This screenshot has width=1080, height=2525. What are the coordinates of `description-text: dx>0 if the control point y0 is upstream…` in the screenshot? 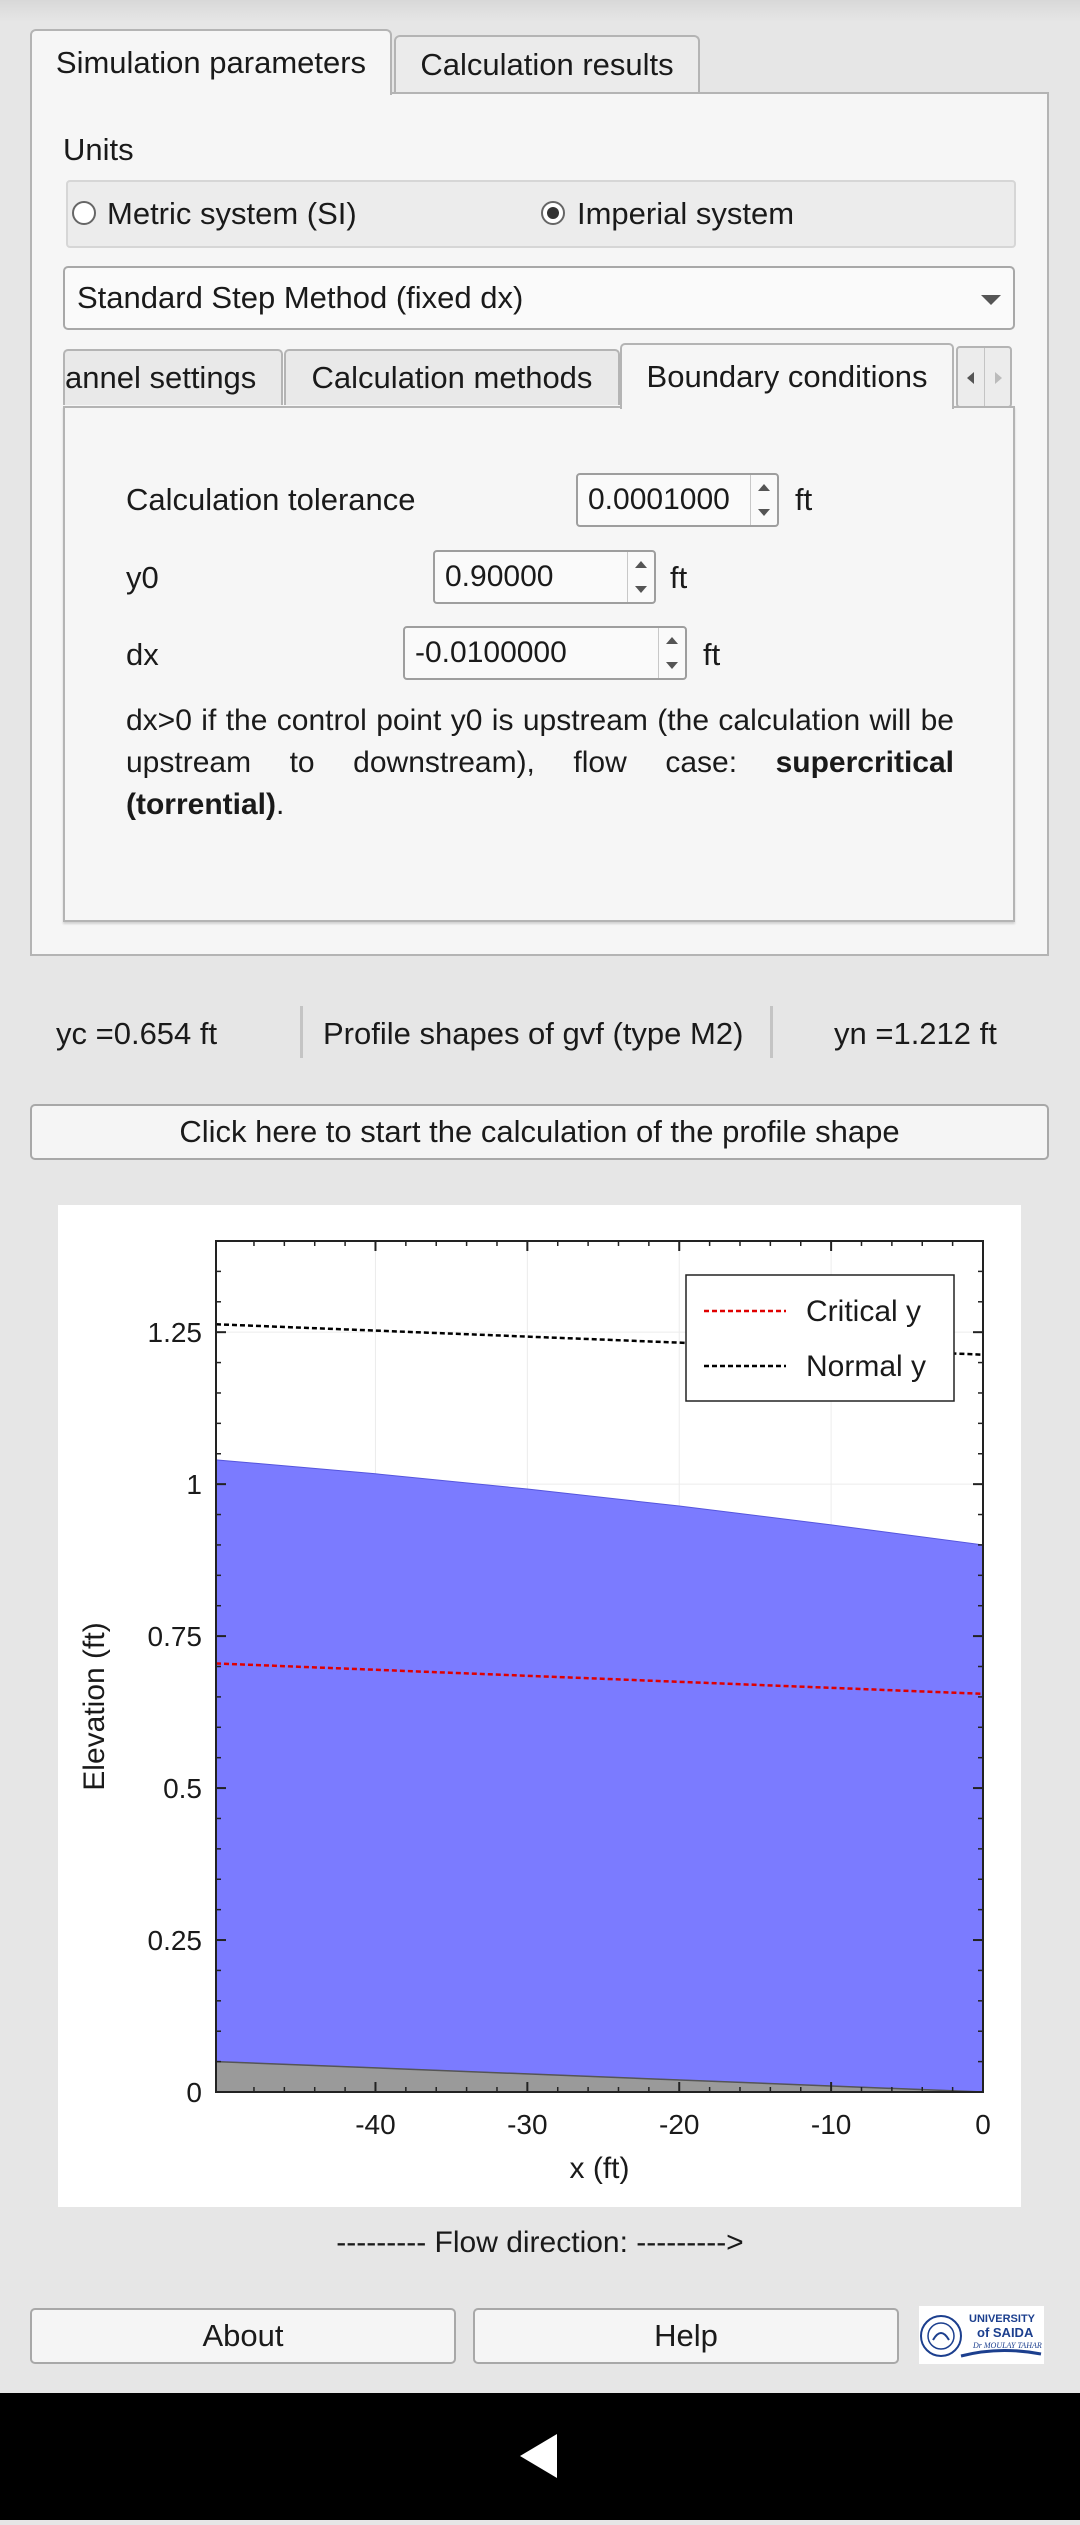 It's located at (540, 741).